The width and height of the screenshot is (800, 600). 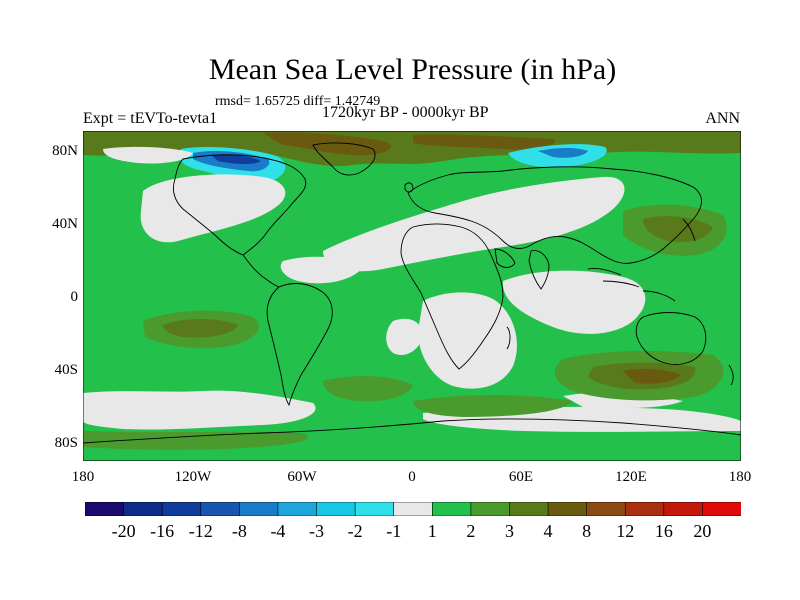 I want to click on lon-label-120e: 120E, so click(x=631, y=477).